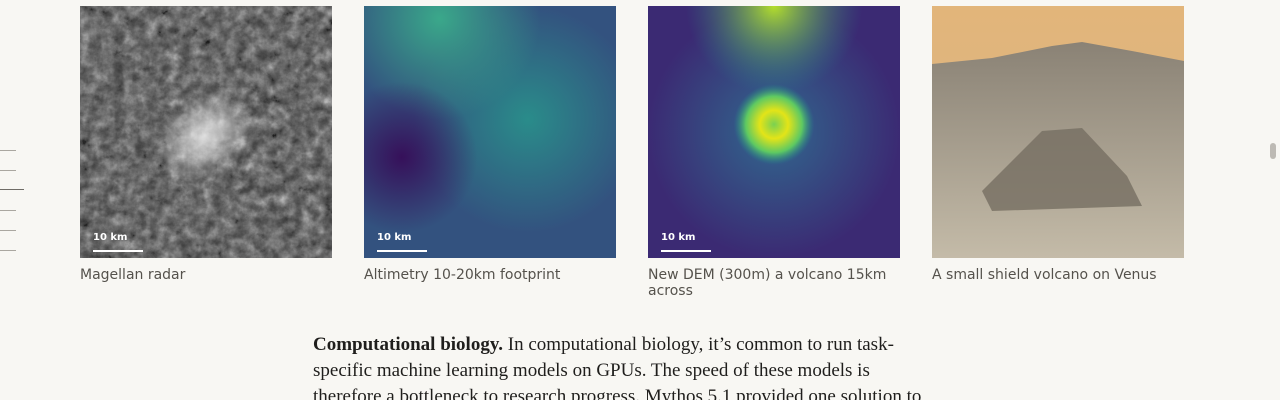 The height and width of the screenshot is (400, 1280). I want to click on caption: New DEM (300m) a volcano 15km across, so click(767, 283).